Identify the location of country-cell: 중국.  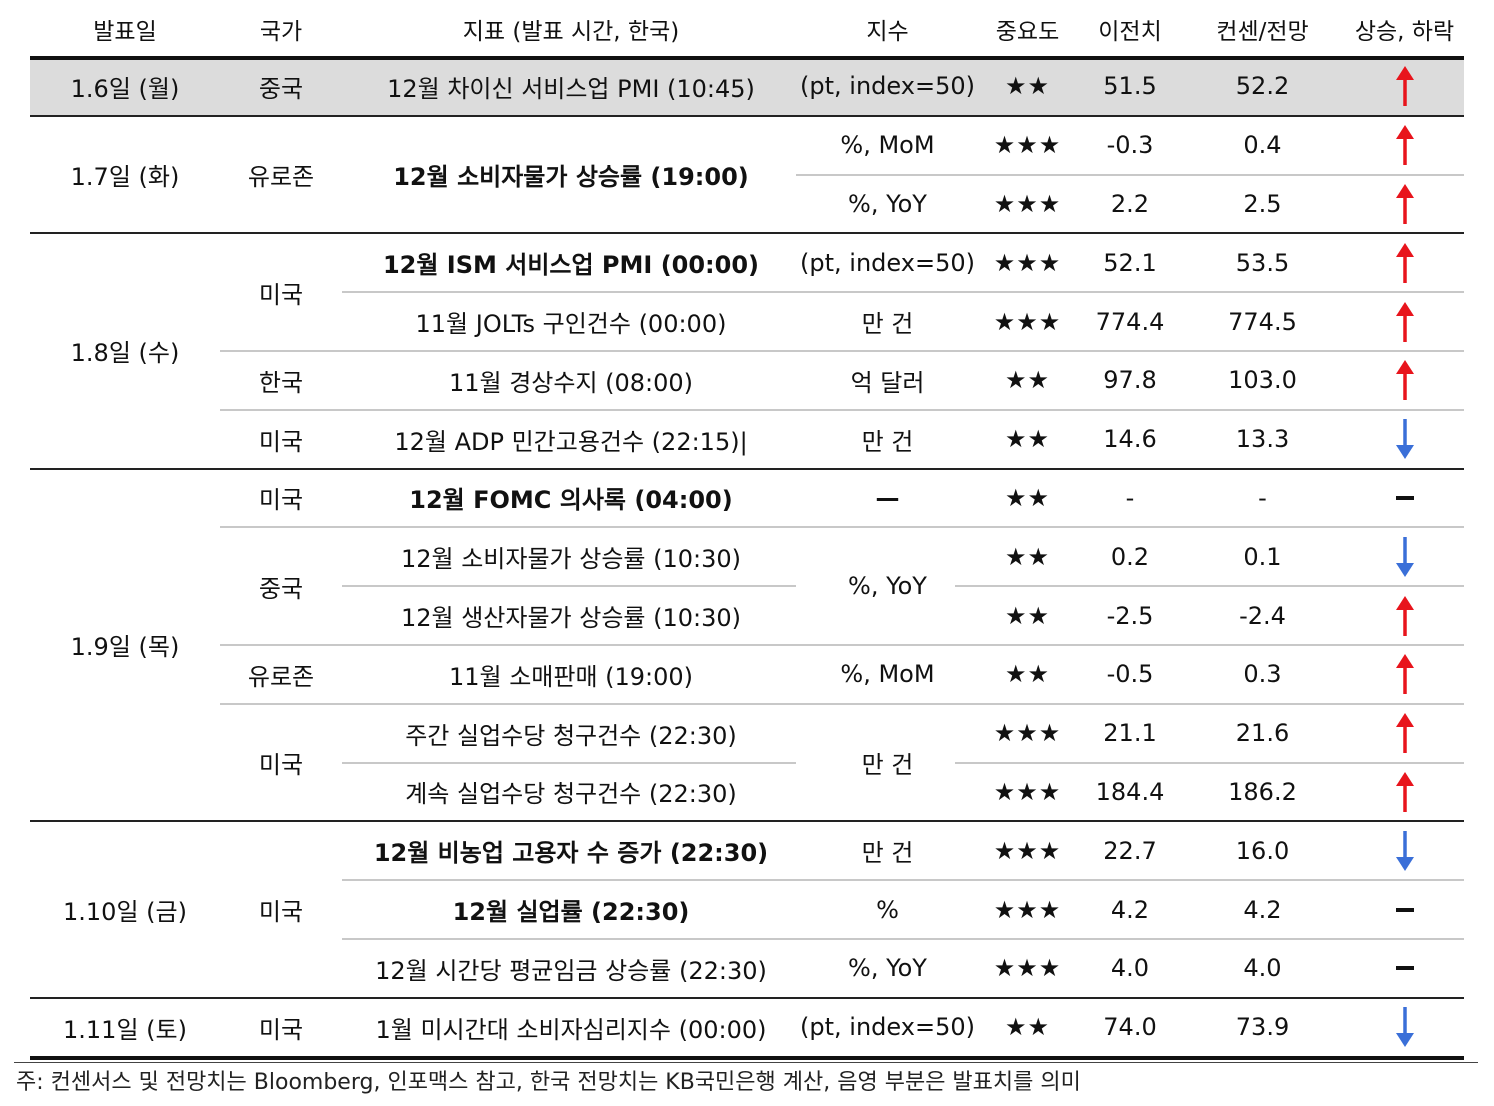
(281, 88).